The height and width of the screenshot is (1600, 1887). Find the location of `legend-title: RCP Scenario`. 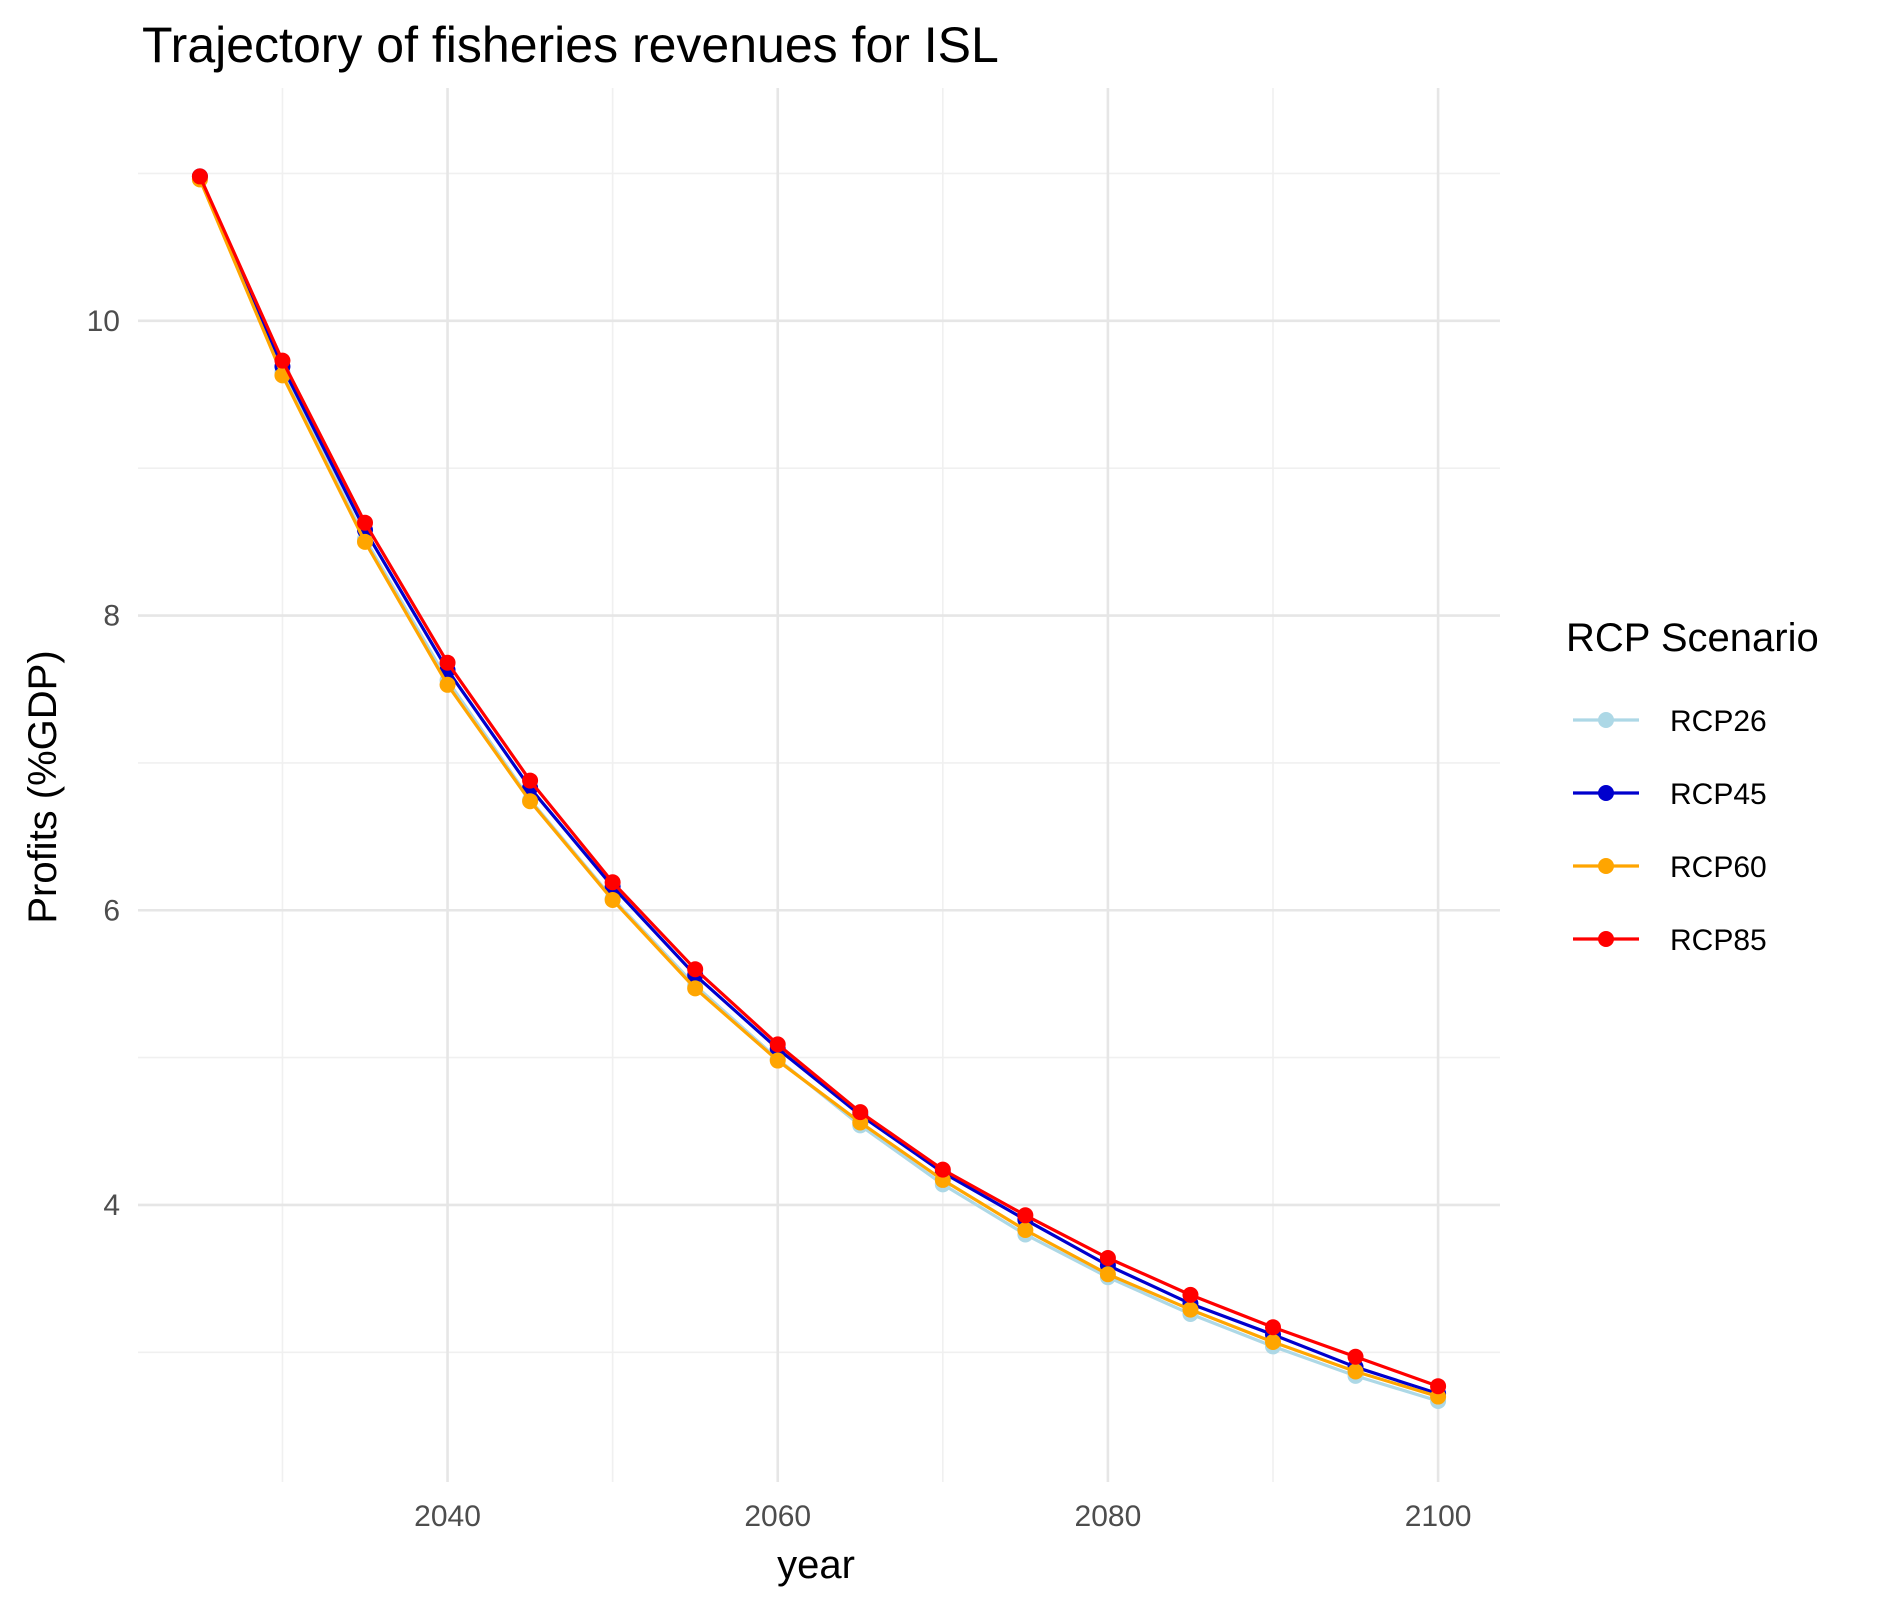

legend-title: RCP Scenario is located at coordinates (1692, 638).